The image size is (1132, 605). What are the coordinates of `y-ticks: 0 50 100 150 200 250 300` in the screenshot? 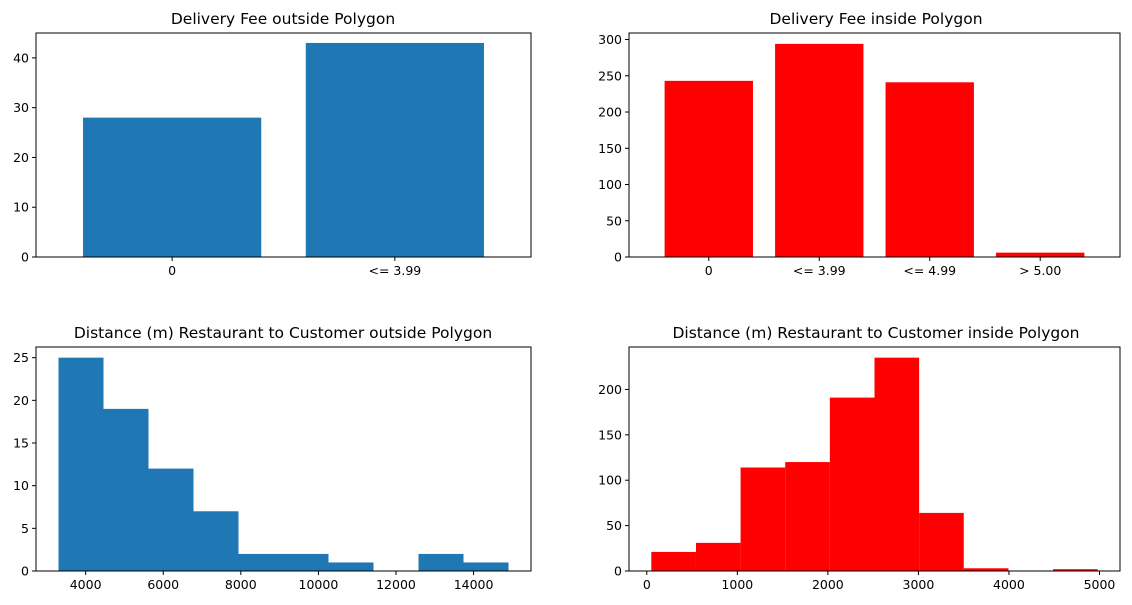 It's located at (613, 148).